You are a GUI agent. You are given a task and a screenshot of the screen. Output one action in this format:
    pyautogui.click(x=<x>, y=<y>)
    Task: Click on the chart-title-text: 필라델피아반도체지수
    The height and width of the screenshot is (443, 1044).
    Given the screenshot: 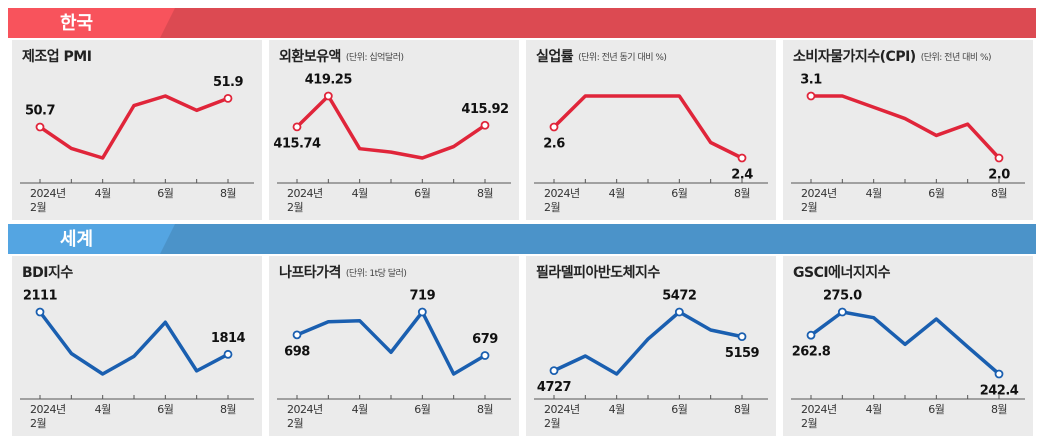 What is the action you would take?
    pyautogui.click(x=598, y=272)
    